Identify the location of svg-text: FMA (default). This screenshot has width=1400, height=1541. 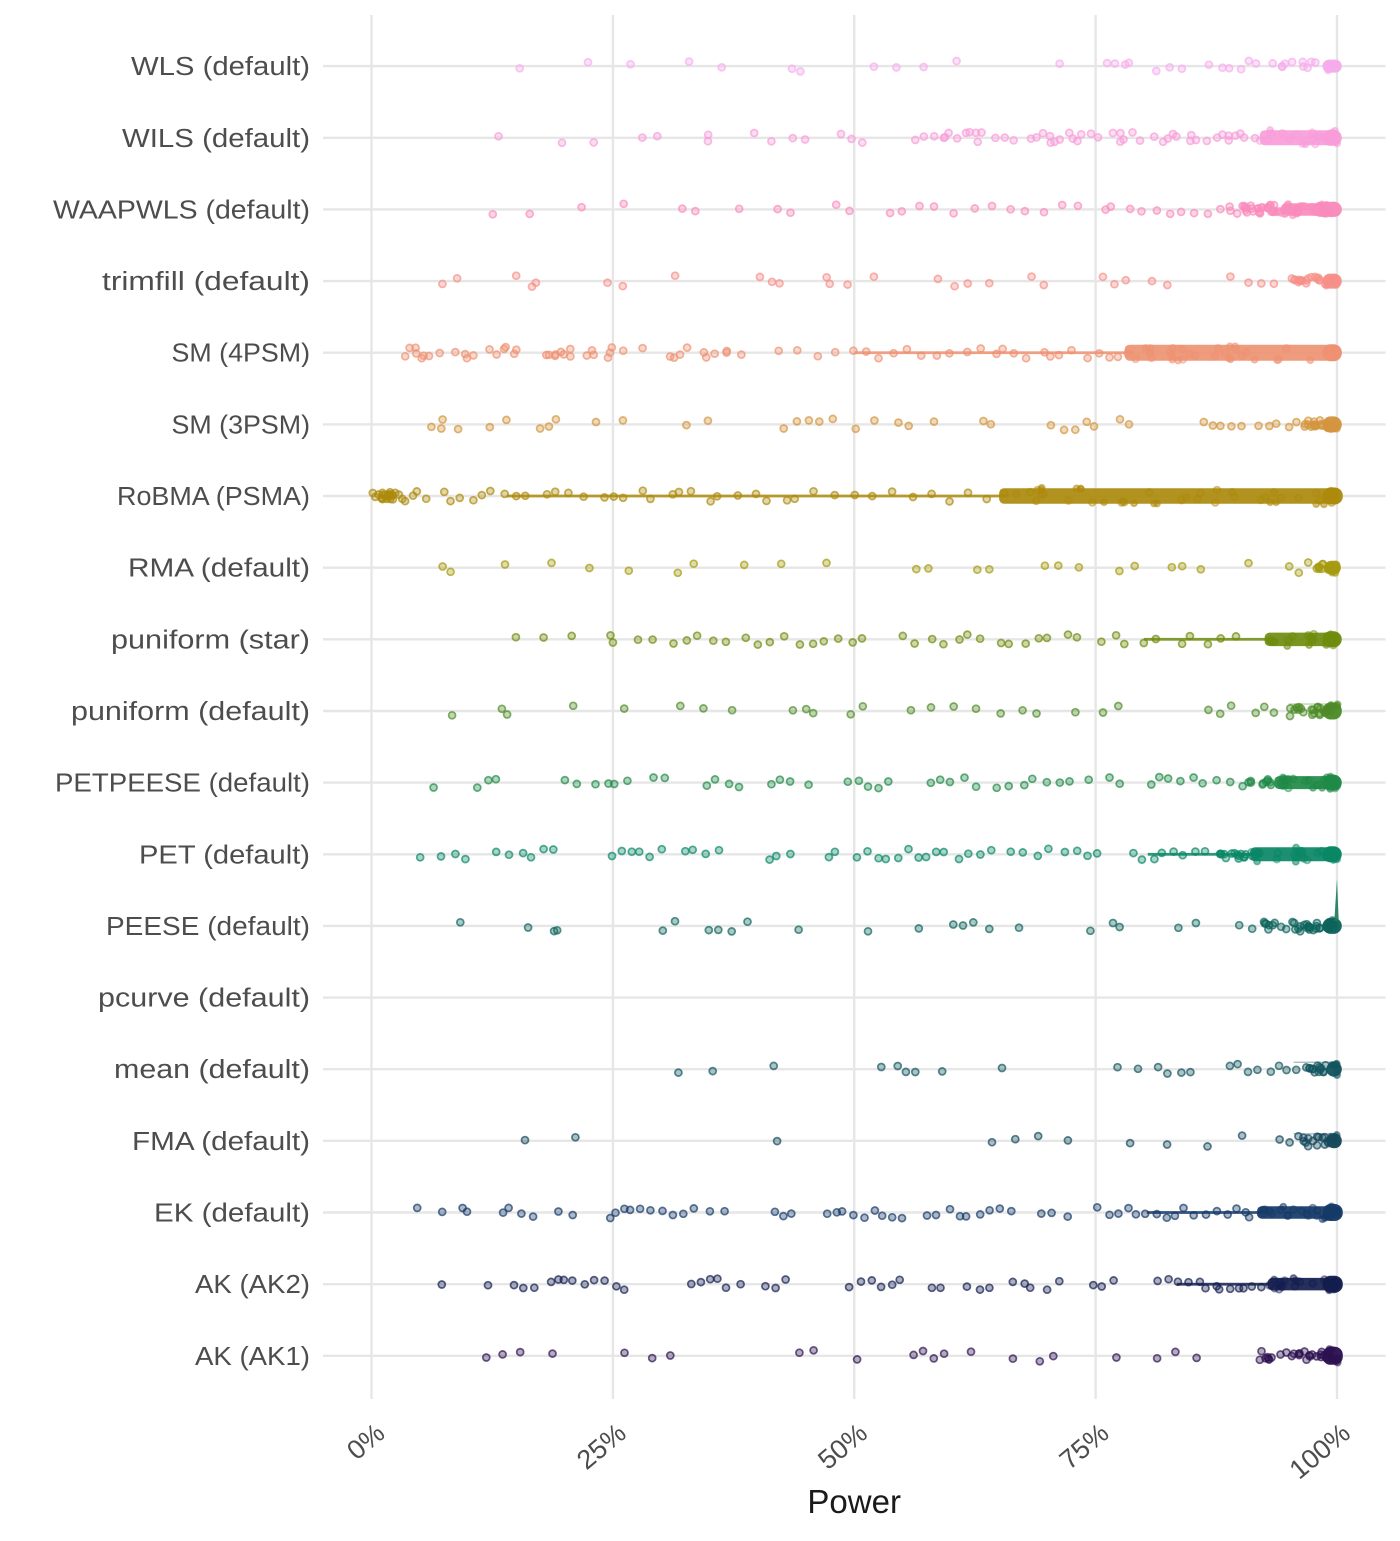
(221, 1142).